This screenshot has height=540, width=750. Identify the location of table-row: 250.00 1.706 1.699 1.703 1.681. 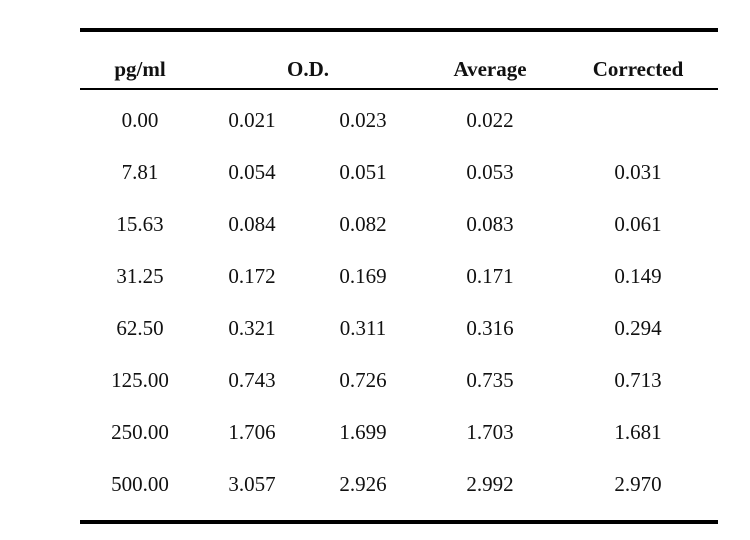
(399, 436).